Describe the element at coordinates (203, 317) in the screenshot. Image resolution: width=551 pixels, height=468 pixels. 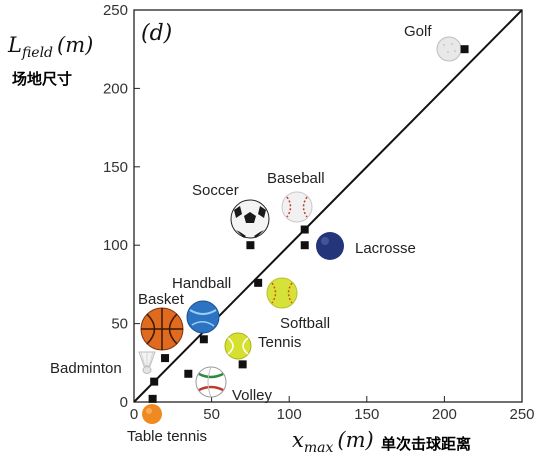
I see `handball-icon` at that location.